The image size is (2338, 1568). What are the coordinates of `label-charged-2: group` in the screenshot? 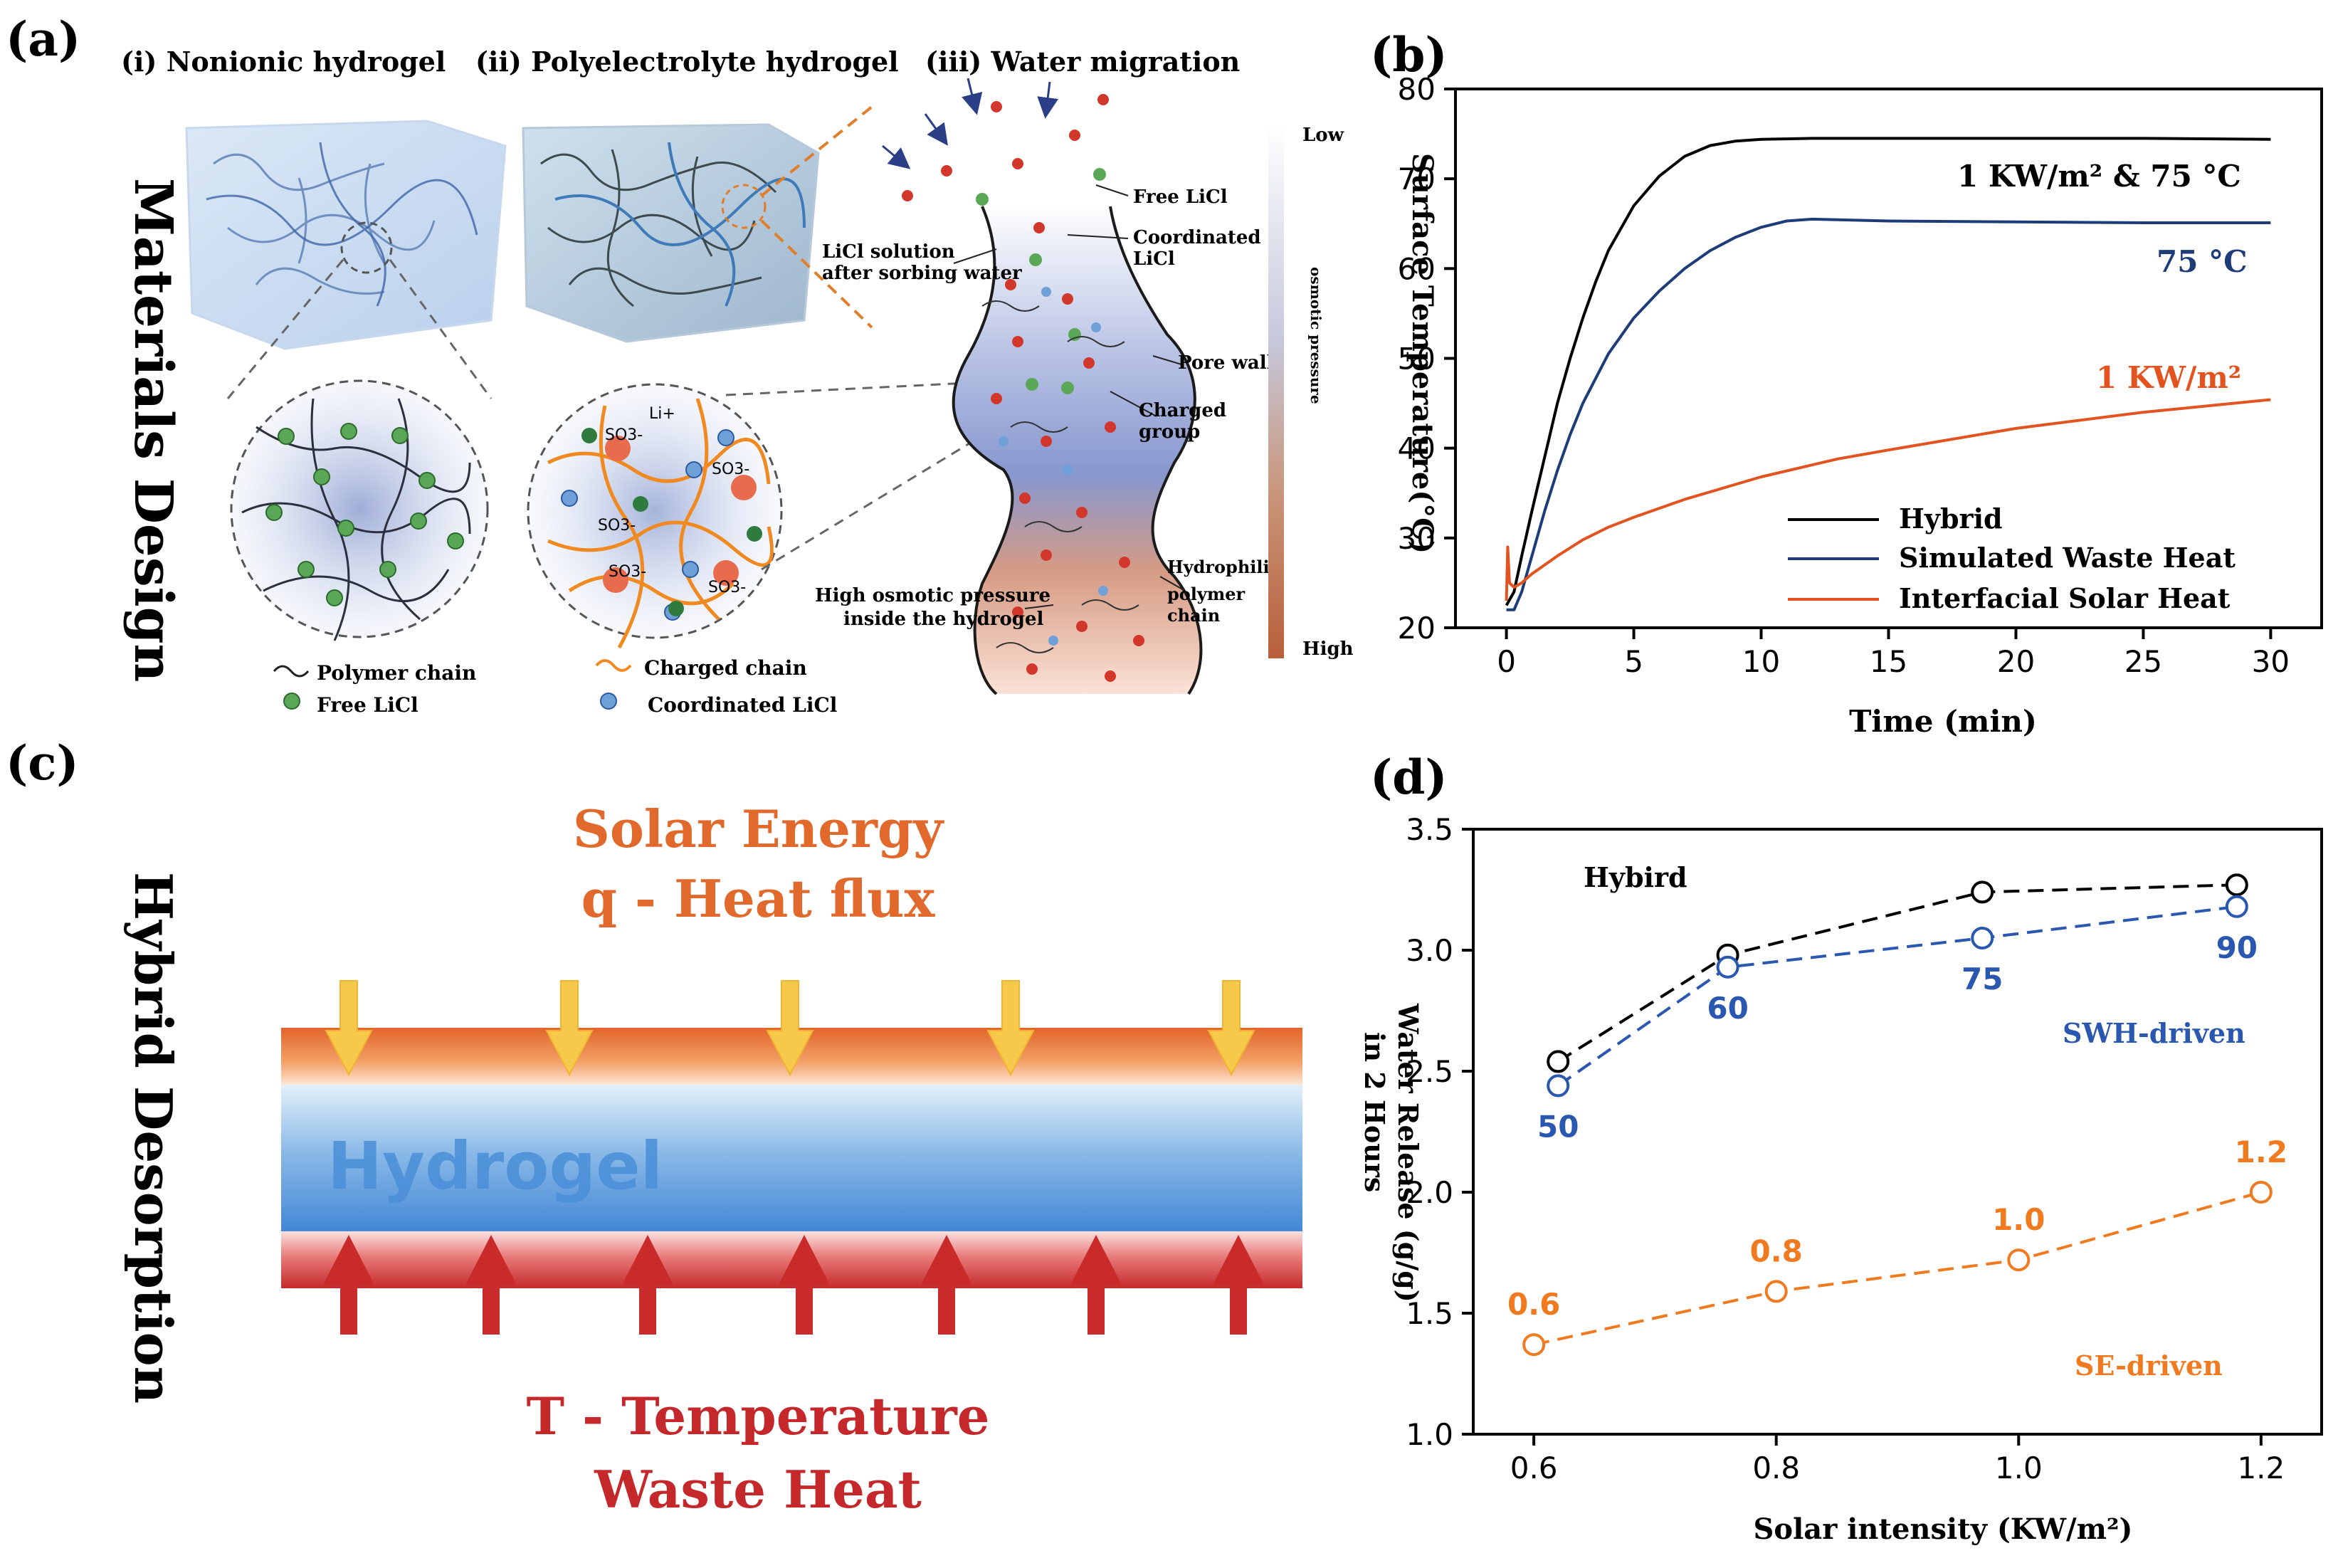 It's located at (1169, 432).